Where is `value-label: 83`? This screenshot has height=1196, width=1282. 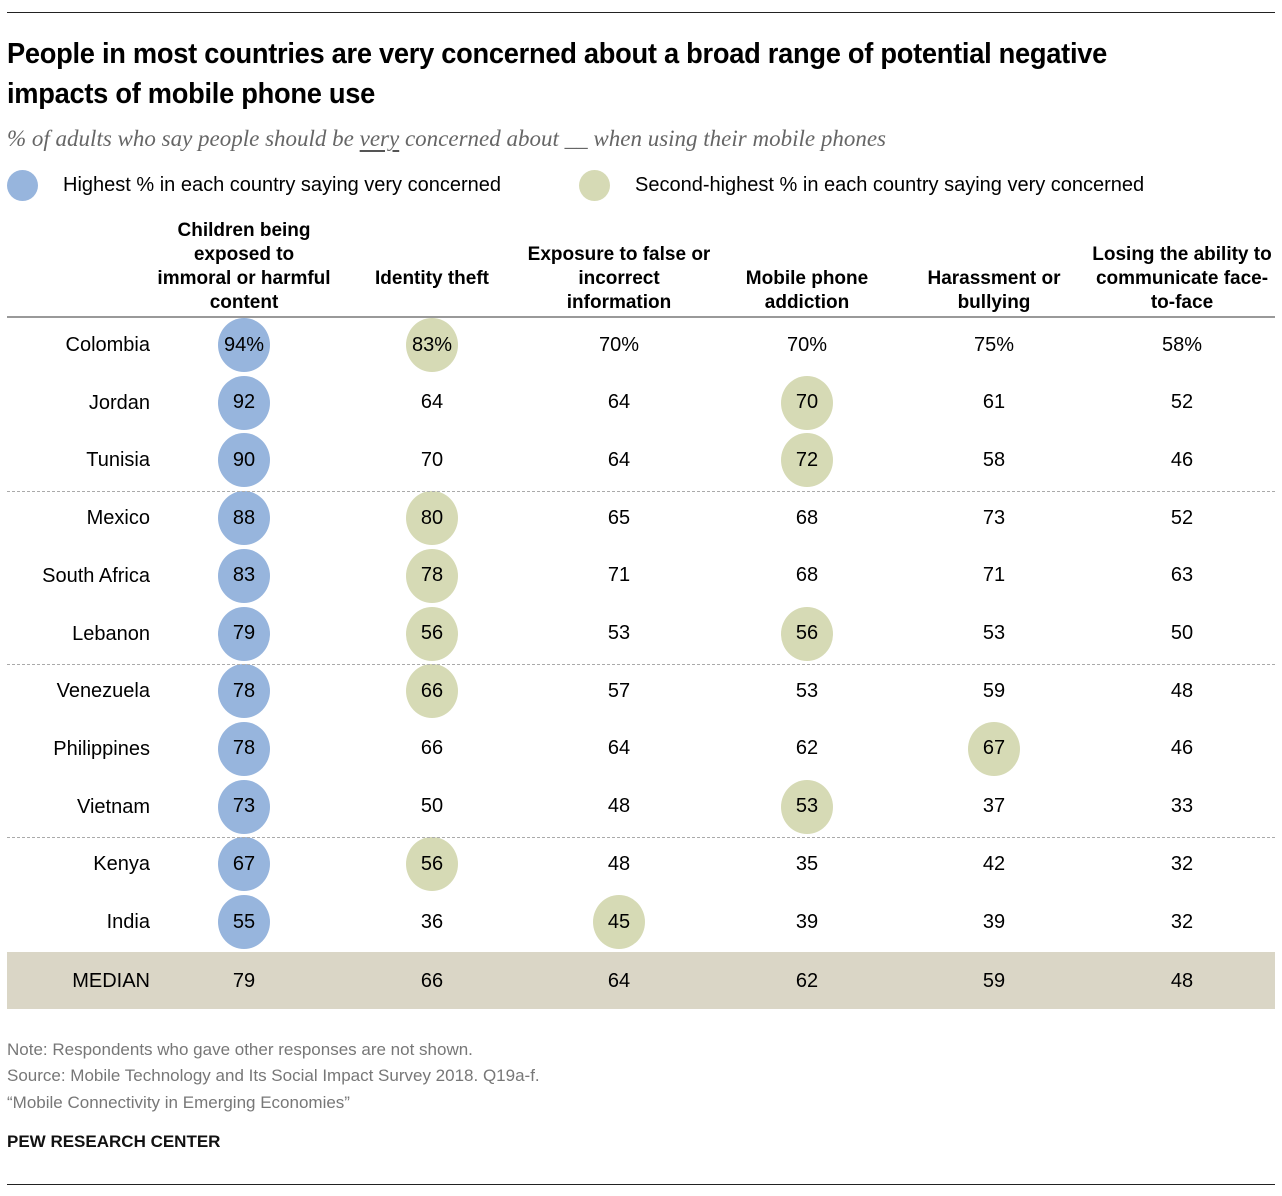 value-label: 83 is located at coordinates (244, 575).